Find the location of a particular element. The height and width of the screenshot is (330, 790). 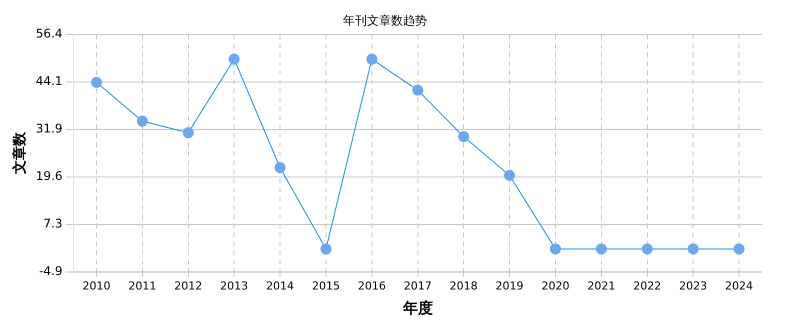

y-axis-title: 文章数 is located at coordinates (19, 153).